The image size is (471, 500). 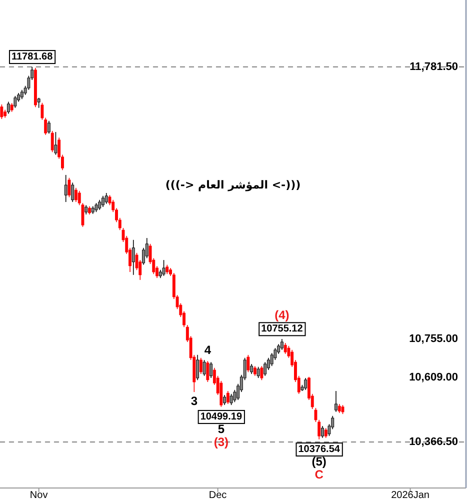 What do you see at coordinates (233, 185) in the screenshot?
I see `text: (((-> المؤشر العام <-)))` at bounding box center [233, 185].